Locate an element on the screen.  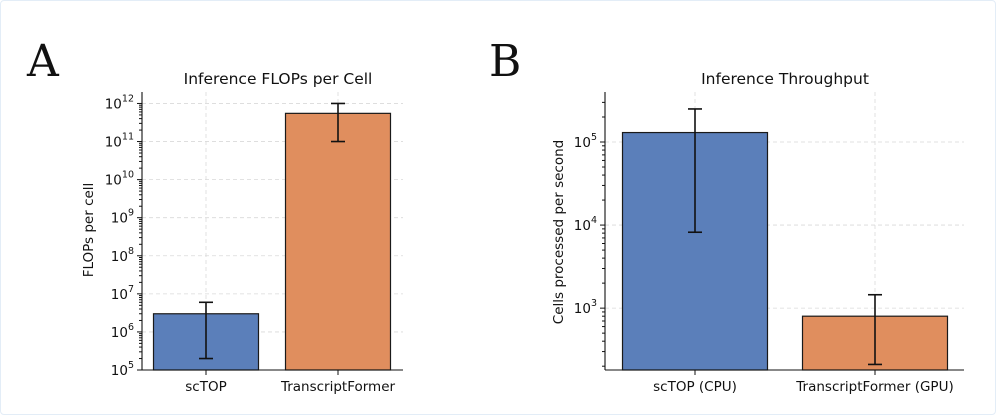
chart-b-title: Inference Throughput is located at coordinates (785, 79).